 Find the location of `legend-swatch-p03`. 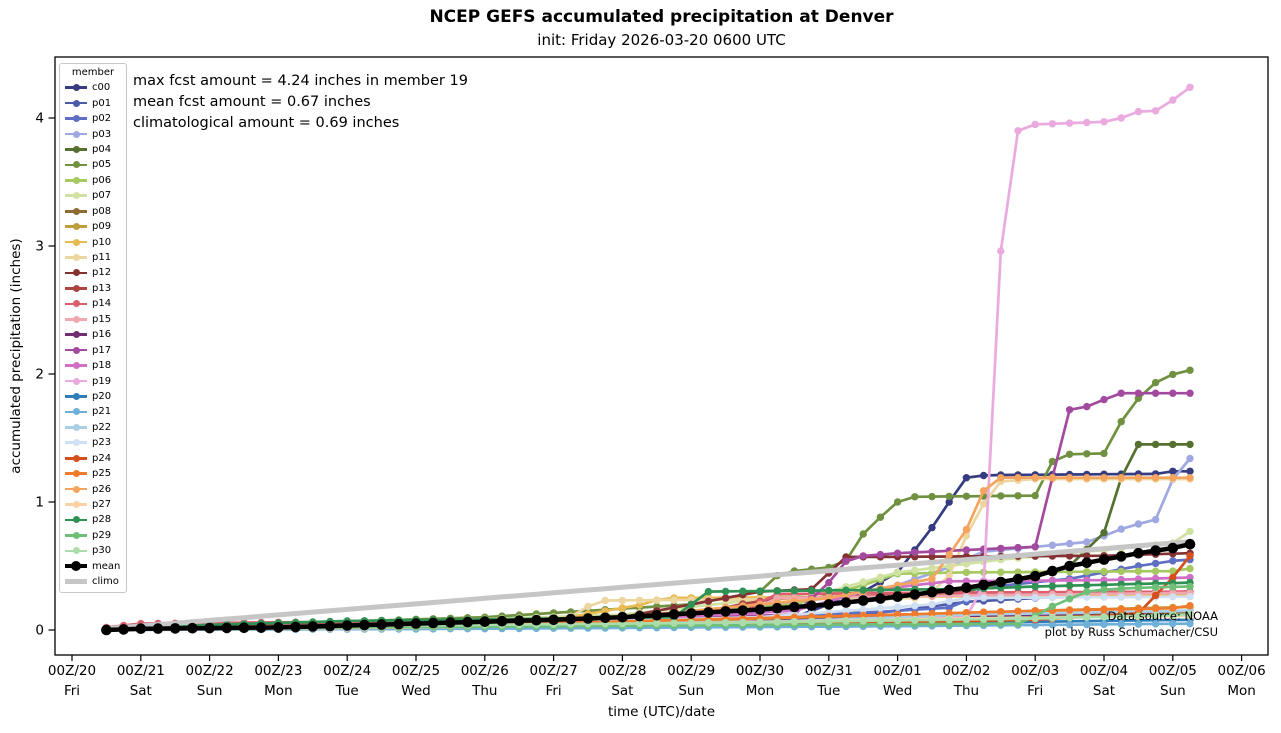

legend-swatch-p03 is located at coordinates (76, 134).